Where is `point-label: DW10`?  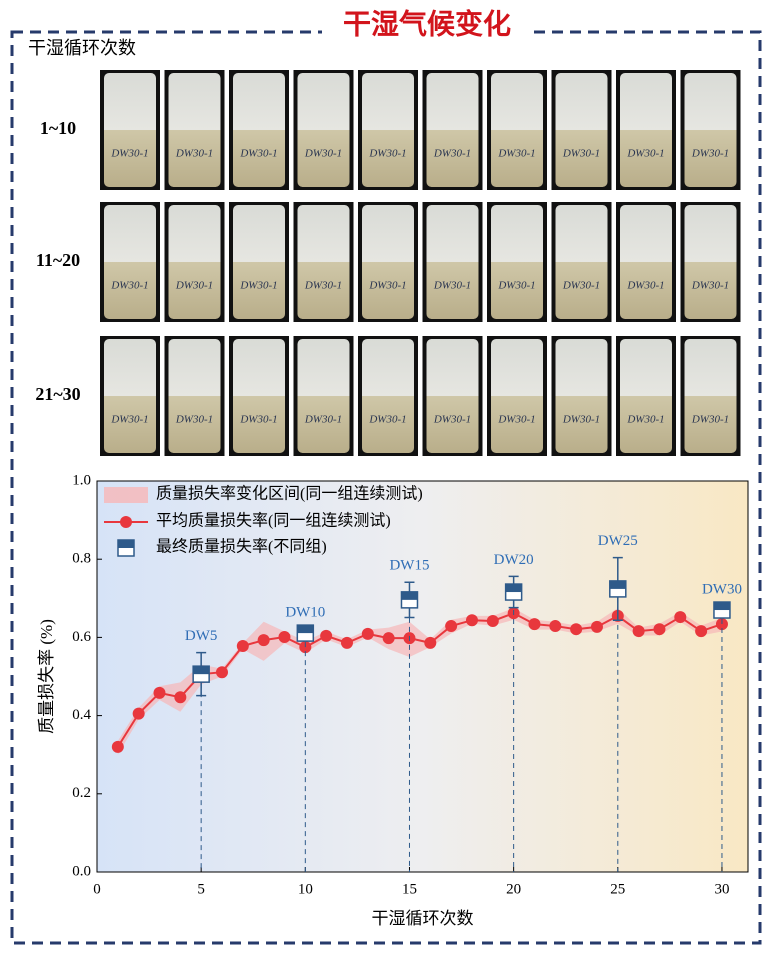
point-label: DW10 is located at coordinates (305, 613).